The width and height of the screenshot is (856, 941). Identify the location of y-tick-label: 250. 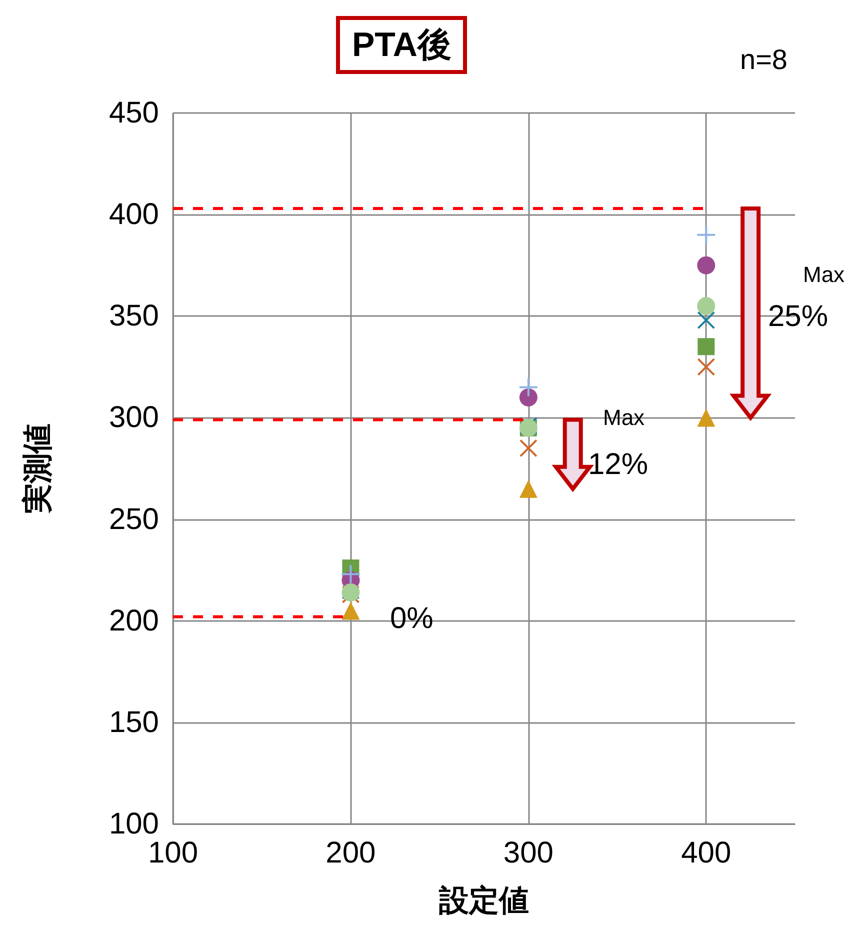
(133, 519).